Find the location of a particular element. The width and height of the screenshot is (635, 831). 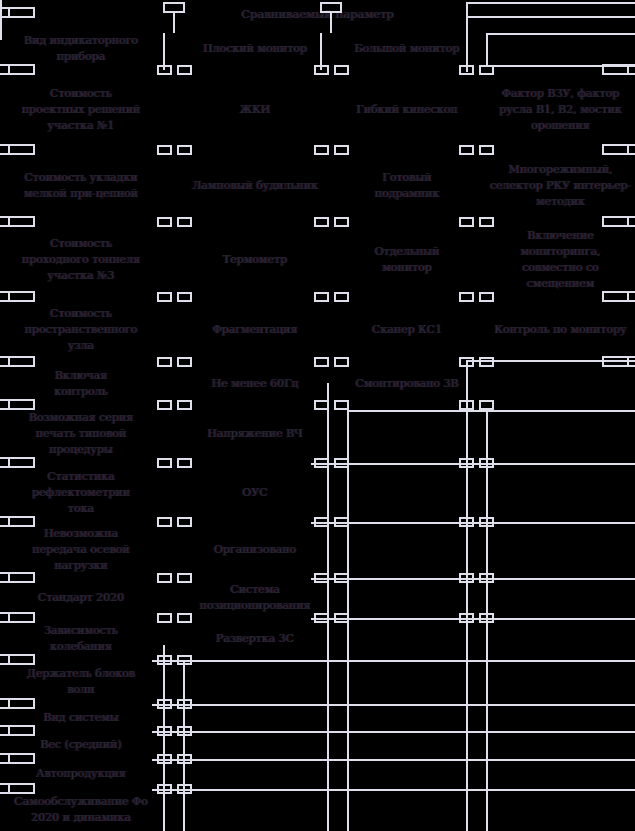

table-cell: Организовано is located at coordinates (255, 549).